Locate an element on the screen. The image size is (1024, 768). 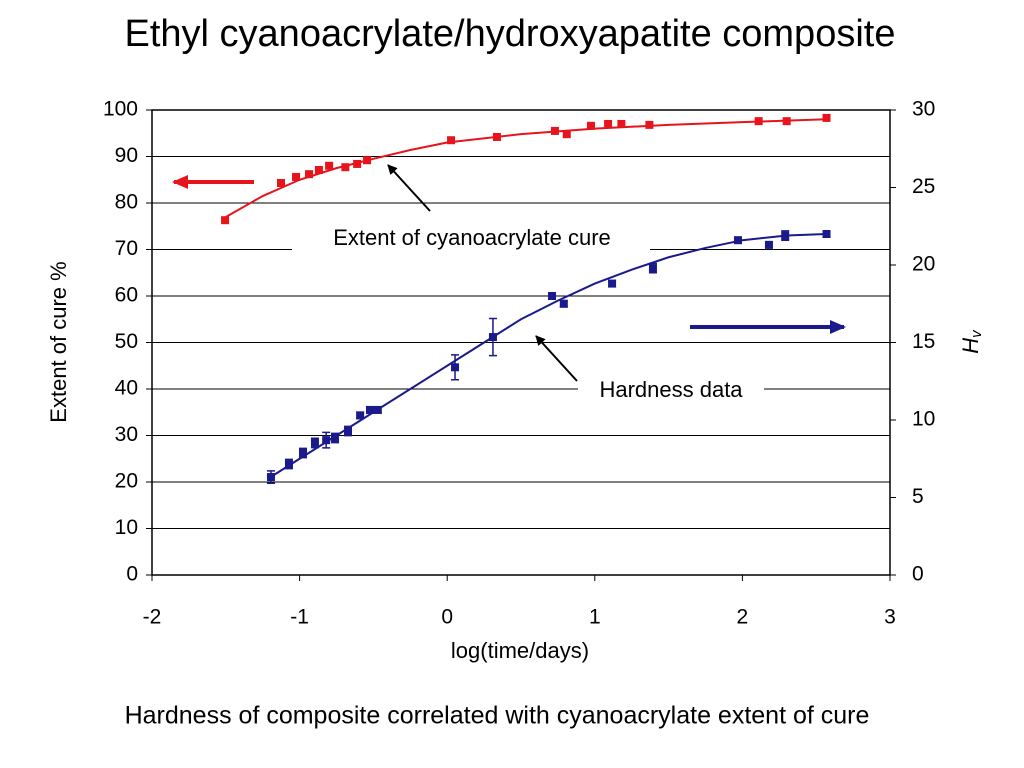
y-tick-label: 50 is located at coordinates (126, 341).